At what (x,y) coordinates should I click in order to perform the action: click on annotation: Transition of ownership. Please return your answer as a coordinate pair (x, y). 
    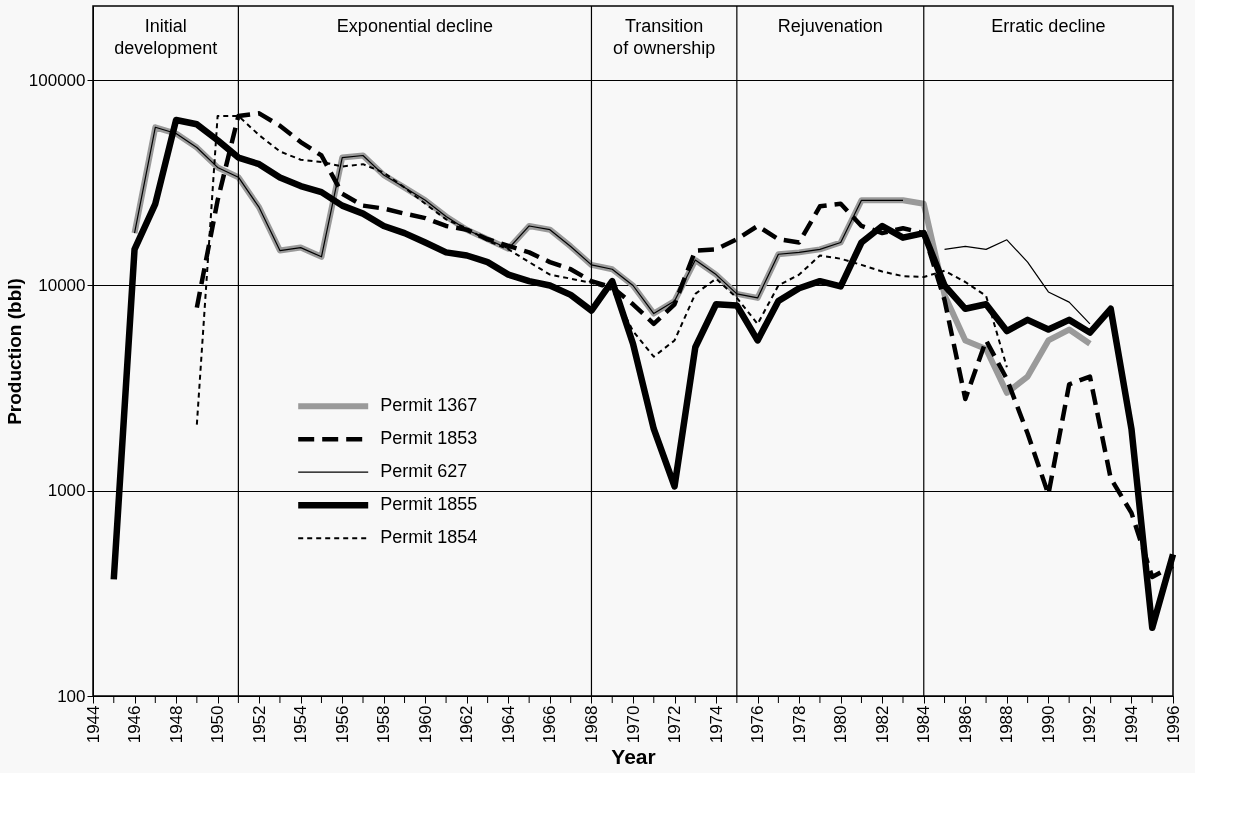
    Looking at the image, I should click on (664, 37).